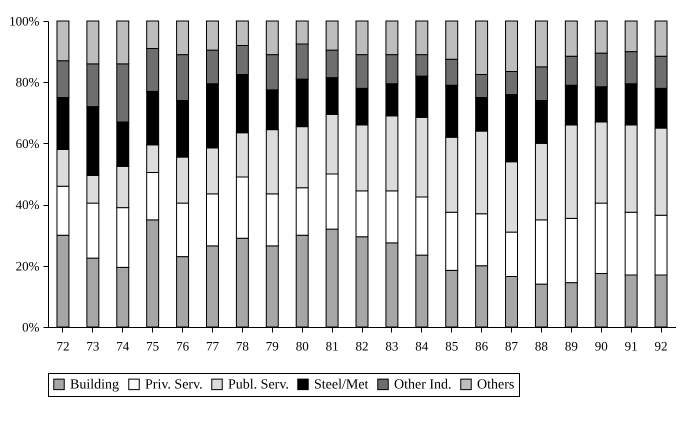 Image resolution: width=698 pixels, height=426 pixels. What do you see at coordinates (174, 384) in the screenshot?
I see `legend-label: Priv. Serv.` at bounding box center [174, 384].